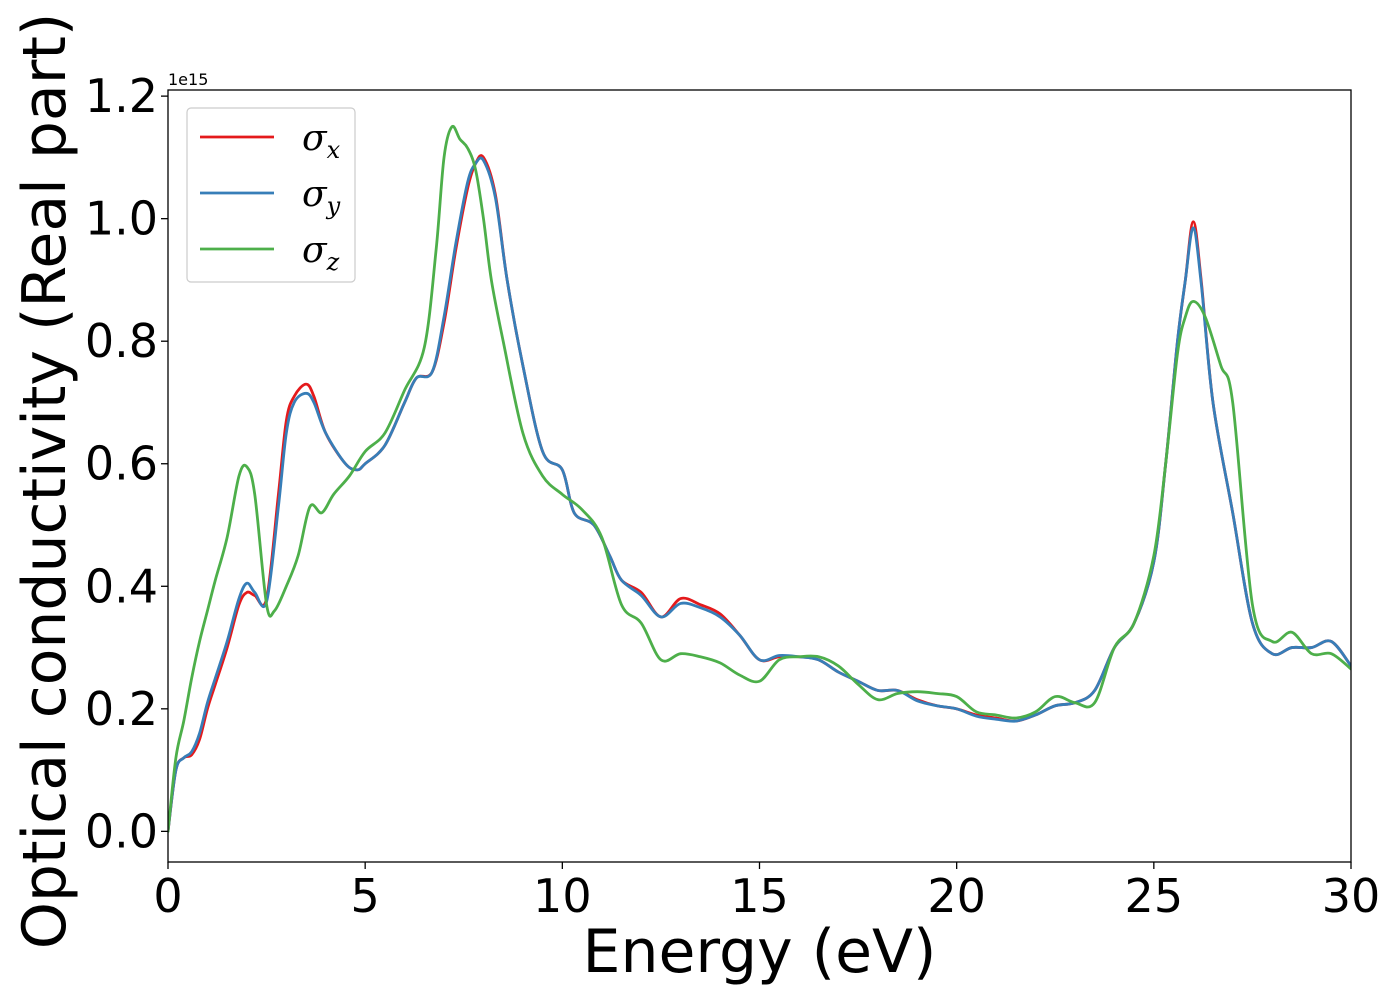  I want to click on y-offset-label: 1e15, so click(188, 79).